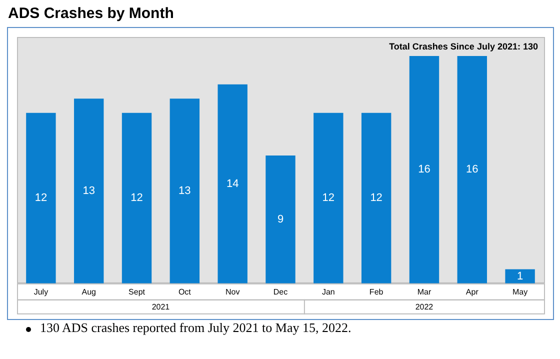  I want to click on text: 2022, so click(424, 307).